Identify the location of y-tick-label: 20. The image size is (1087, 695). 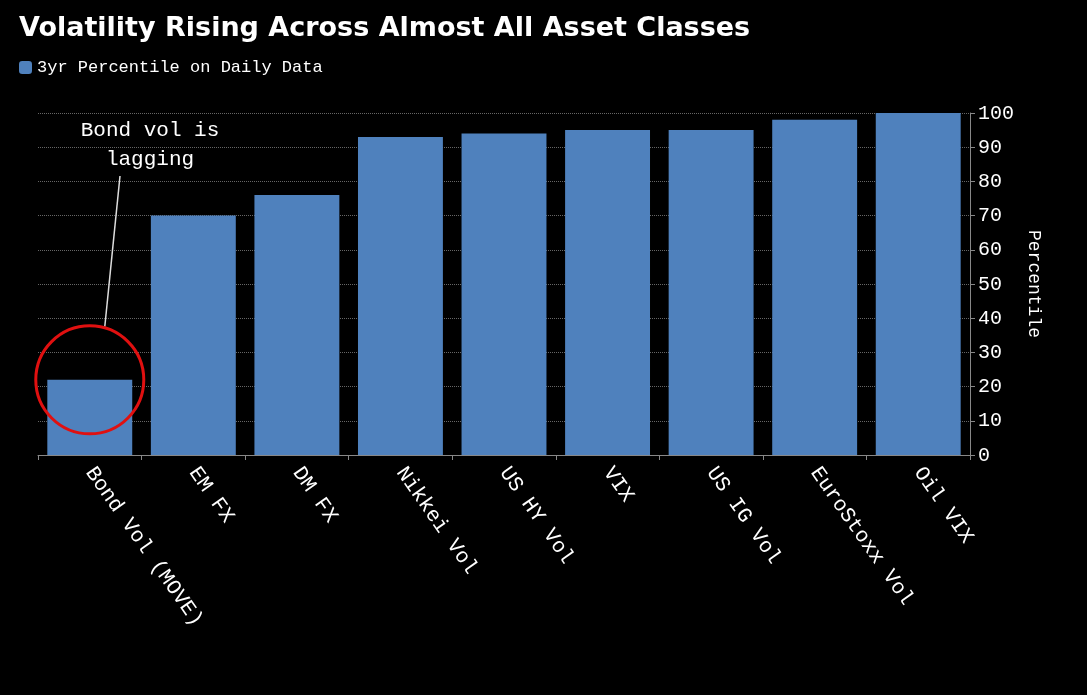
(990, 387).